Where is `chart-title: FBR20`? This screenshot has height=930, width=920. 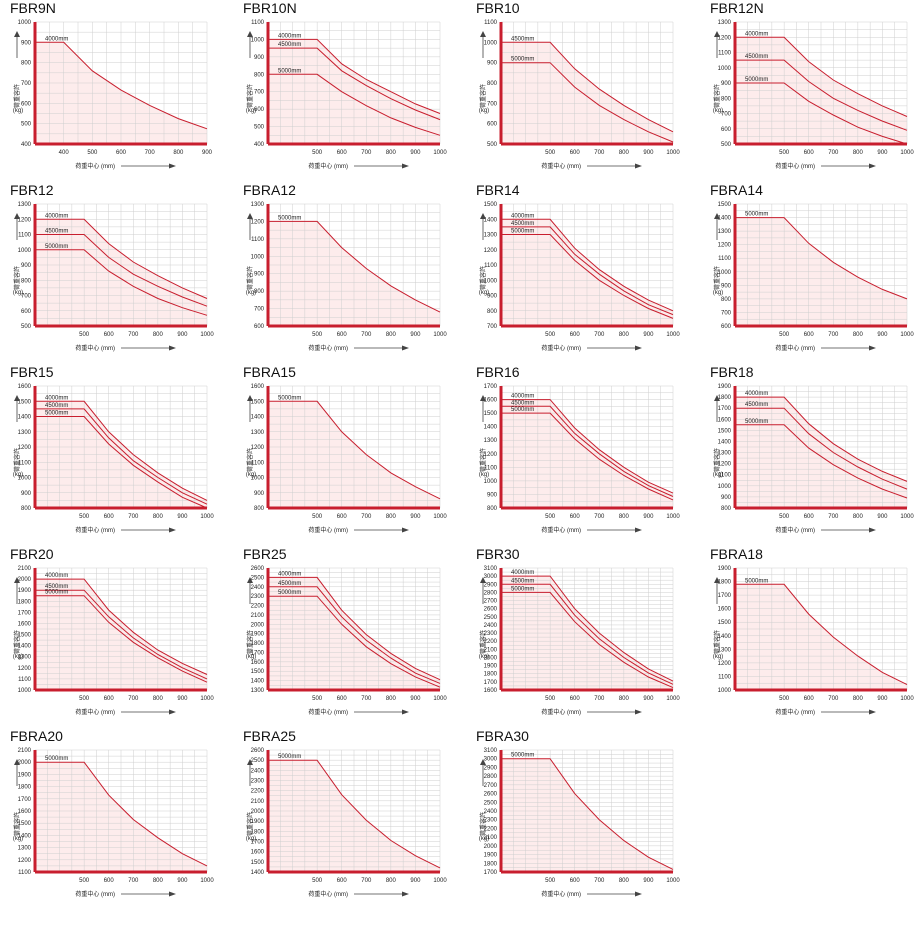
chart-title: FBR20 is located at coordinates (32, 554).